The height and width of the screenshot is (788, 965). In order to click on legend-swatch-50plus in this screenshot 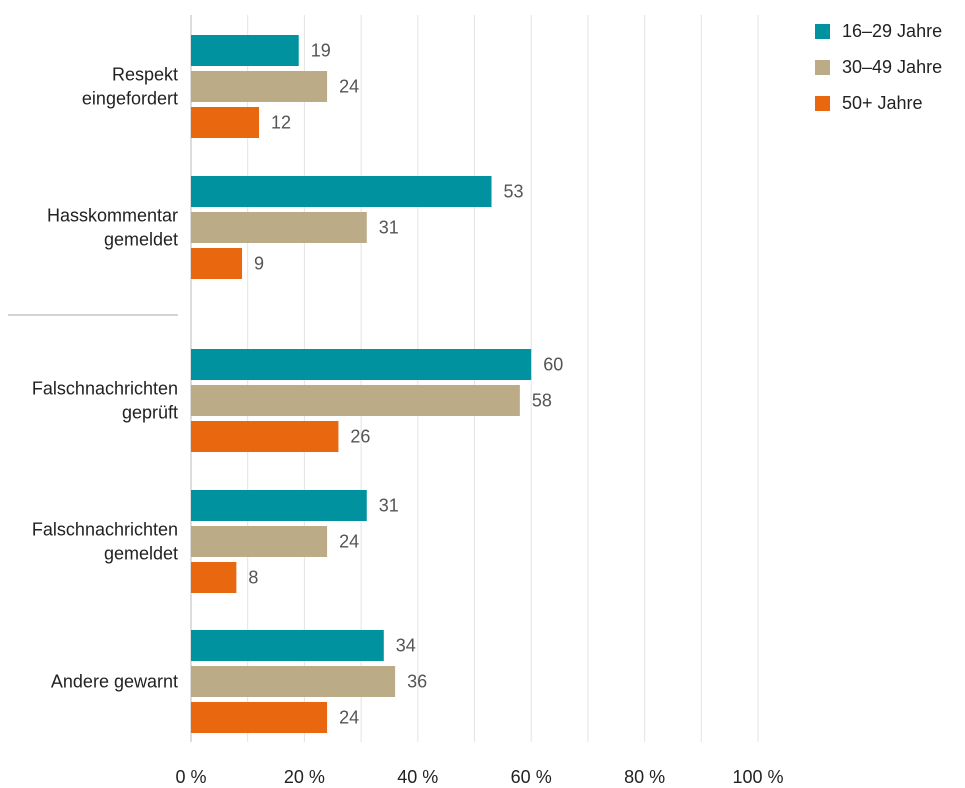, I will do `click(822, 103)`.